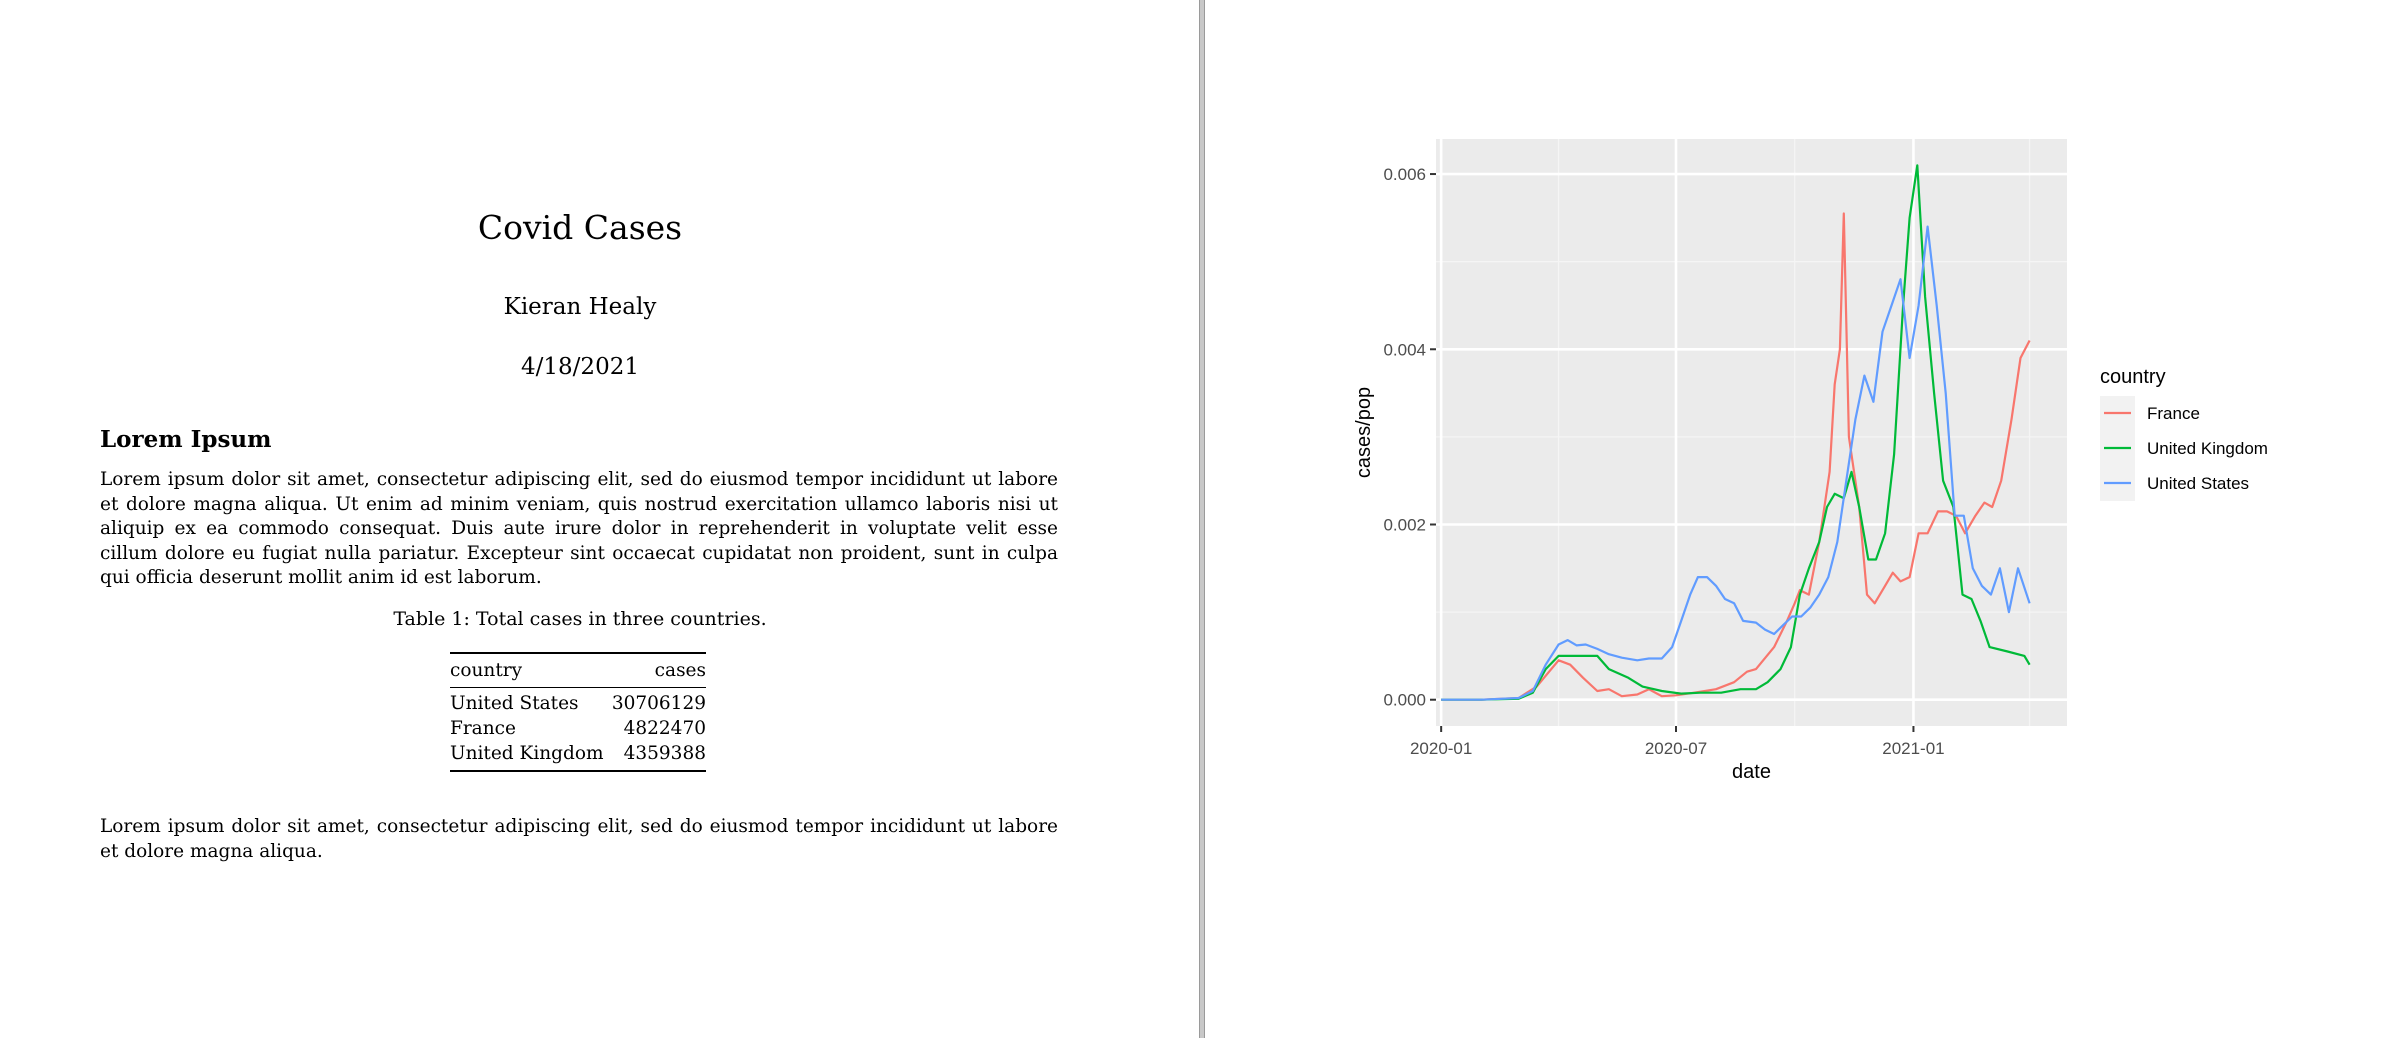 Image resolution: width=2388 pixels, height=1042 pixels. Describe the element at coordinates (1404, 174) in the screenshot. I see `y-tick-label: 0.006` at that location.